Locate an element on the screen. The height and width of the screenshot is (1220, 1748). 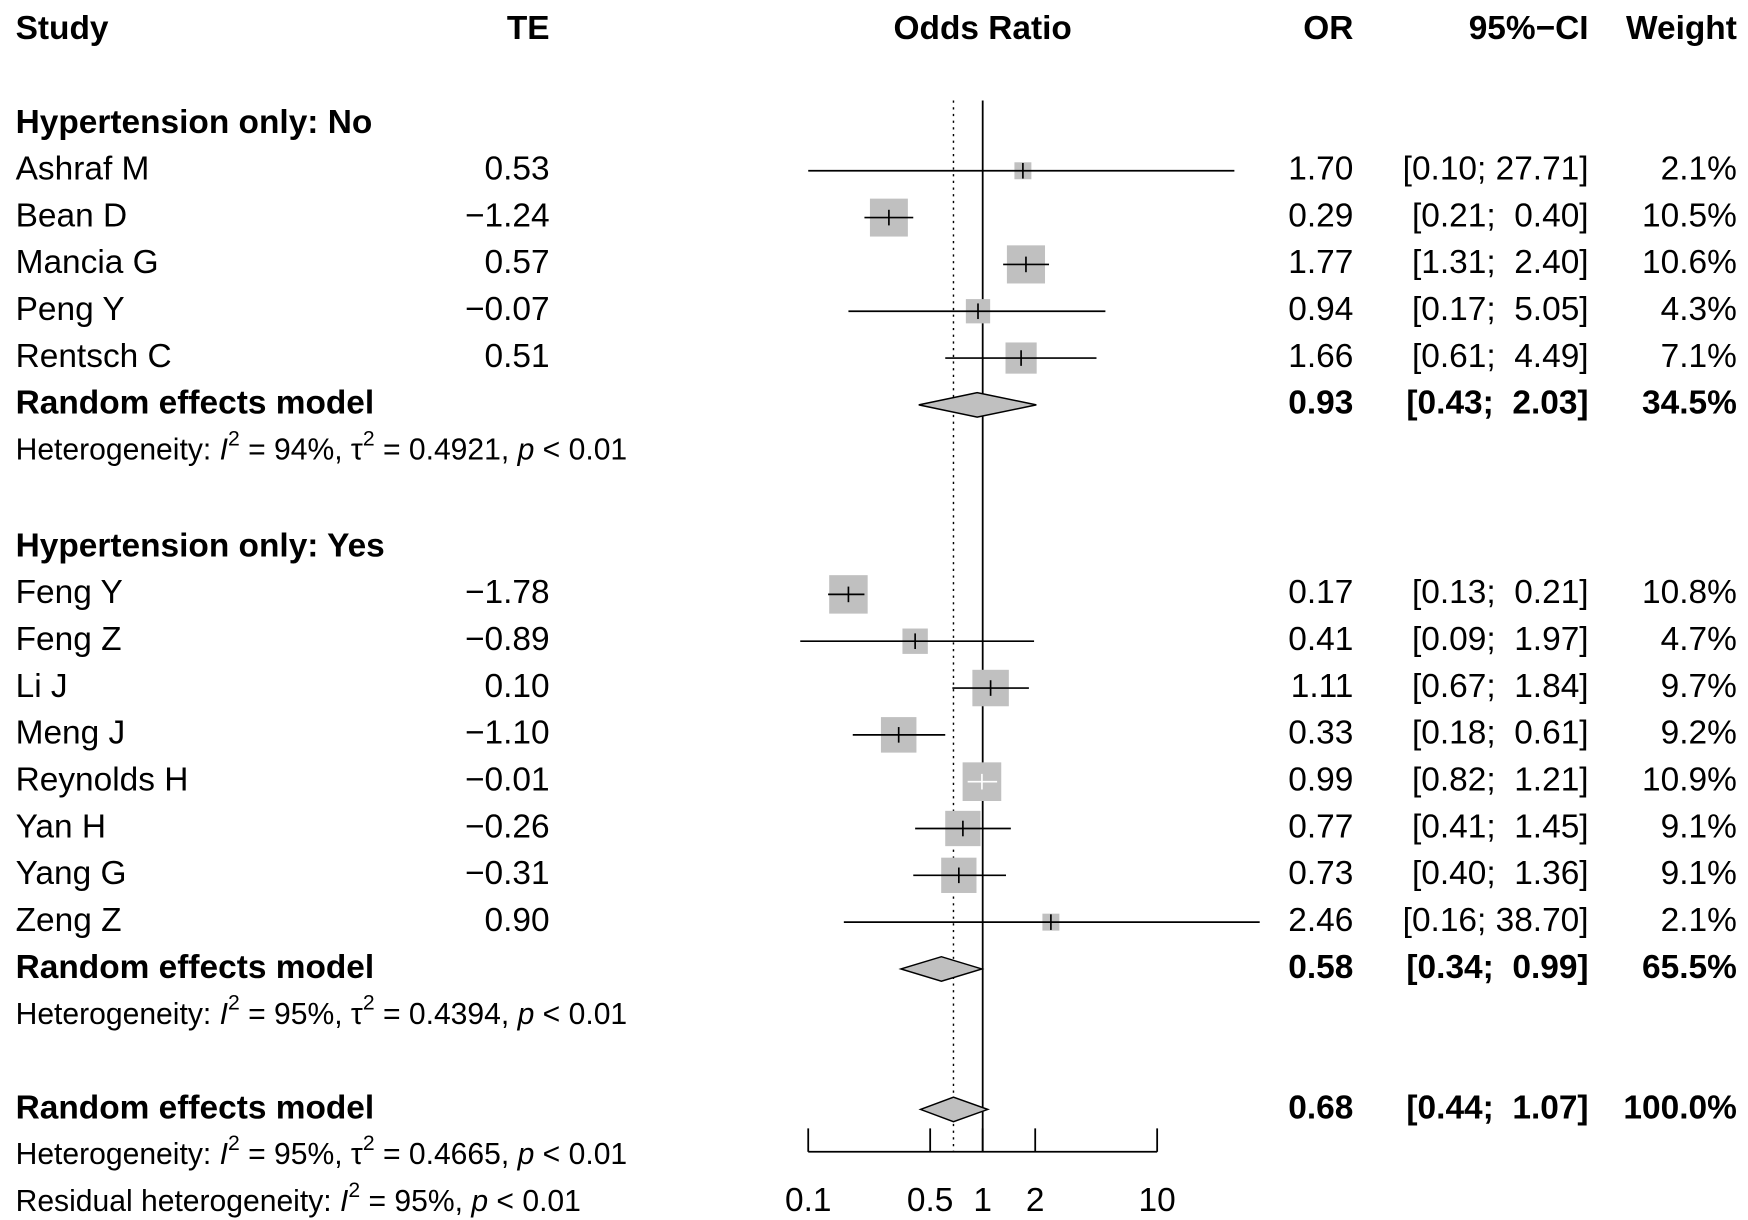
study-name: Yan H is located at coordinates (61, 826).